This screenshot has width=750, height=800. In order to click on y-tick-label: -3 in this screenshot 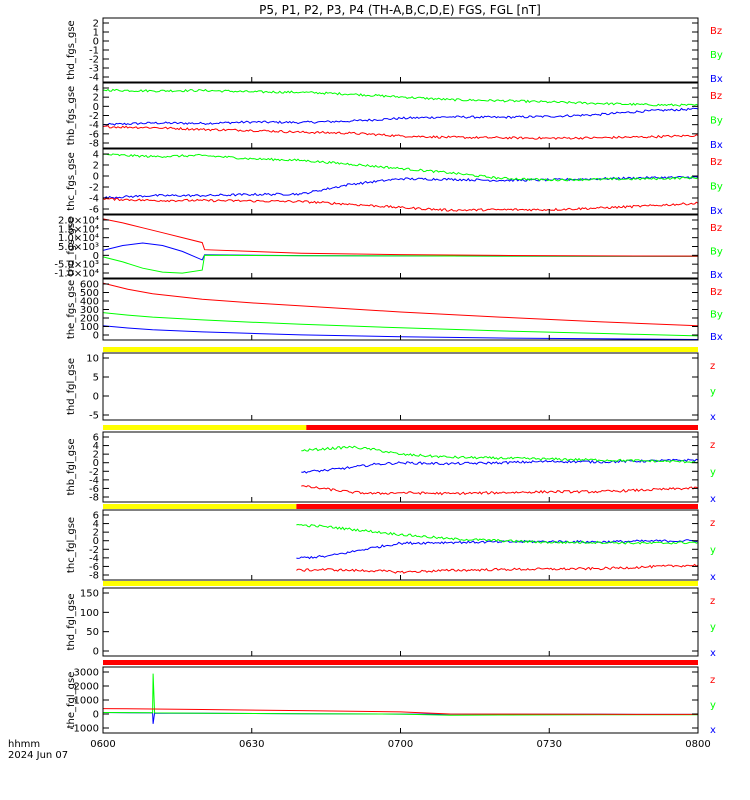, I will do `click(94, 69)`.